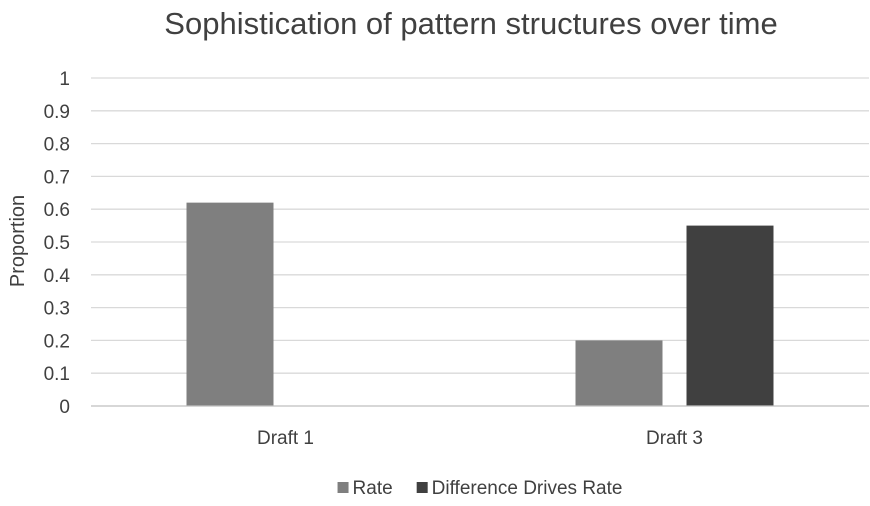  I want to click on x-tick-label: Draft 3, so click(674, 438).